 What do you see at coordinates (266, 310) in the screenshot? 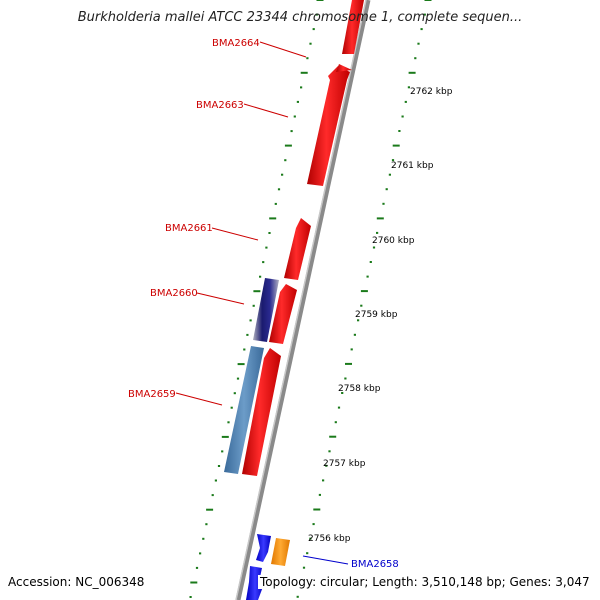
I see `gene-bma2660-left` at bounding box center [266, 310].